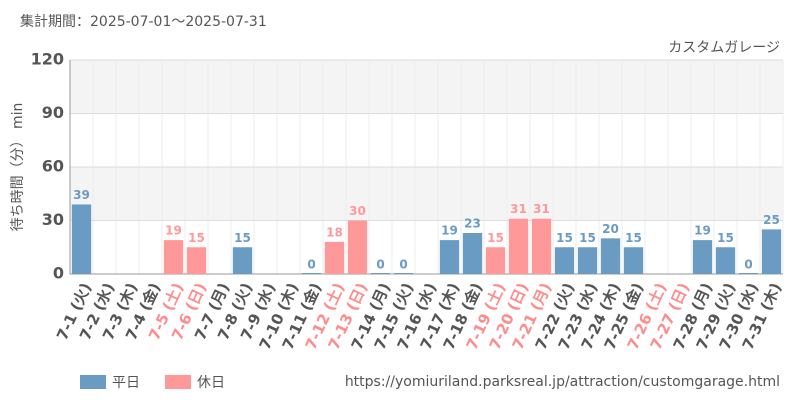 Image resolution: width=800 pixels, height=400 pixels. I want to click on value-label: 20, so click(610, 229).